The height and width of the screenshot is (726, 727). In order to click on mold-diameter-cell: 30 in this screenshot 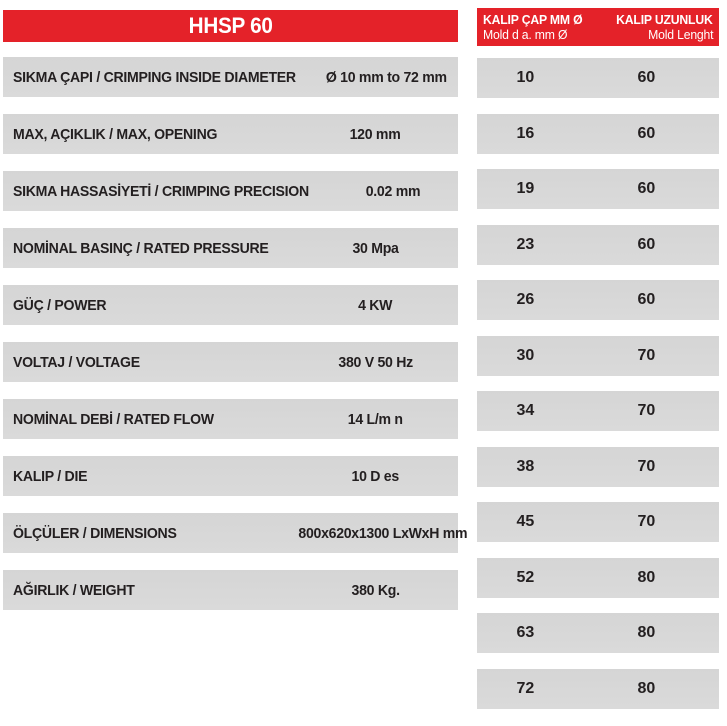, I will do `click(525, 355)`.